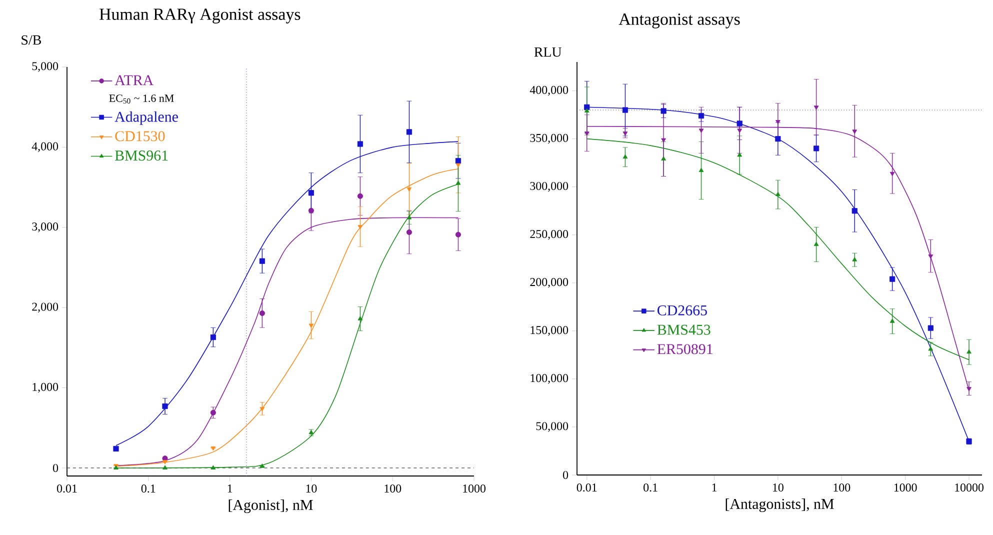  I want to click on y-tick-label: 50,000, so click(552, 427).